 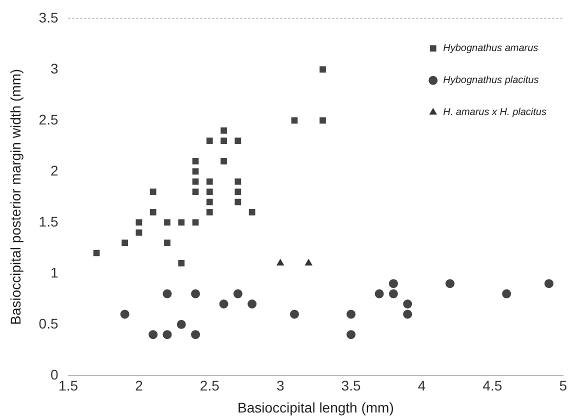 I want to click on x-tick-label: 3, so click(x=280, y=386).